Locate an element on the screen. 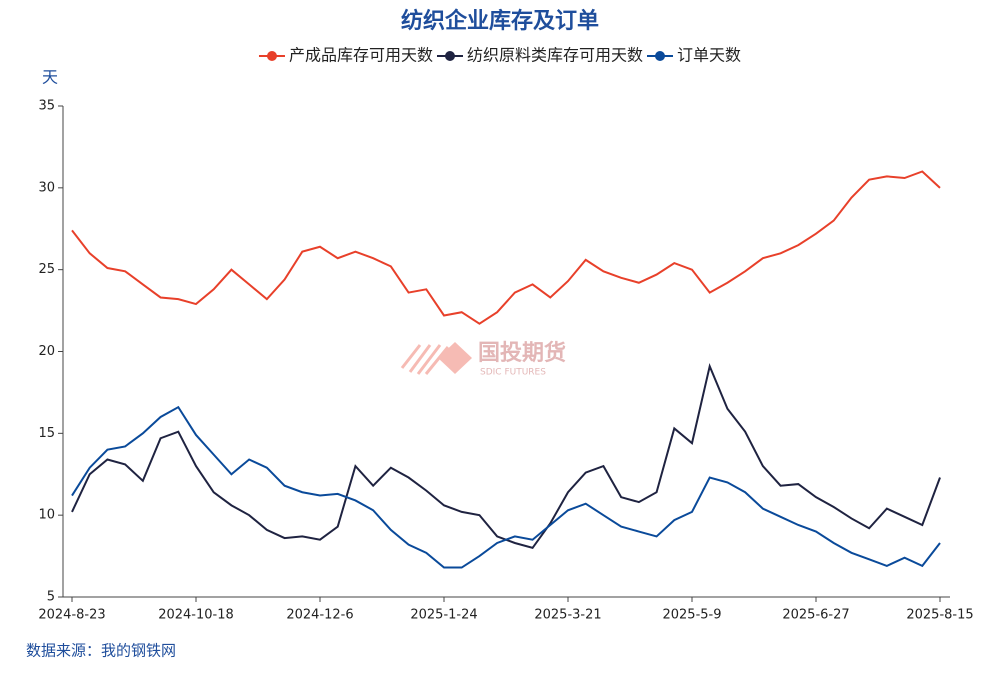 This screenshot has width=1000, height=681. y-tick-label: 10 is located at coordinates (46, 515).